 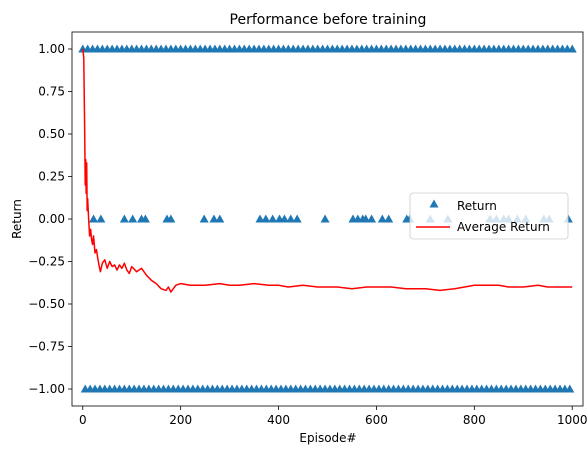 What do you see at coordinates (327, 438) in the screenshot?
I see `x-axis-label: Episode#` at bounding box center [327, 438].